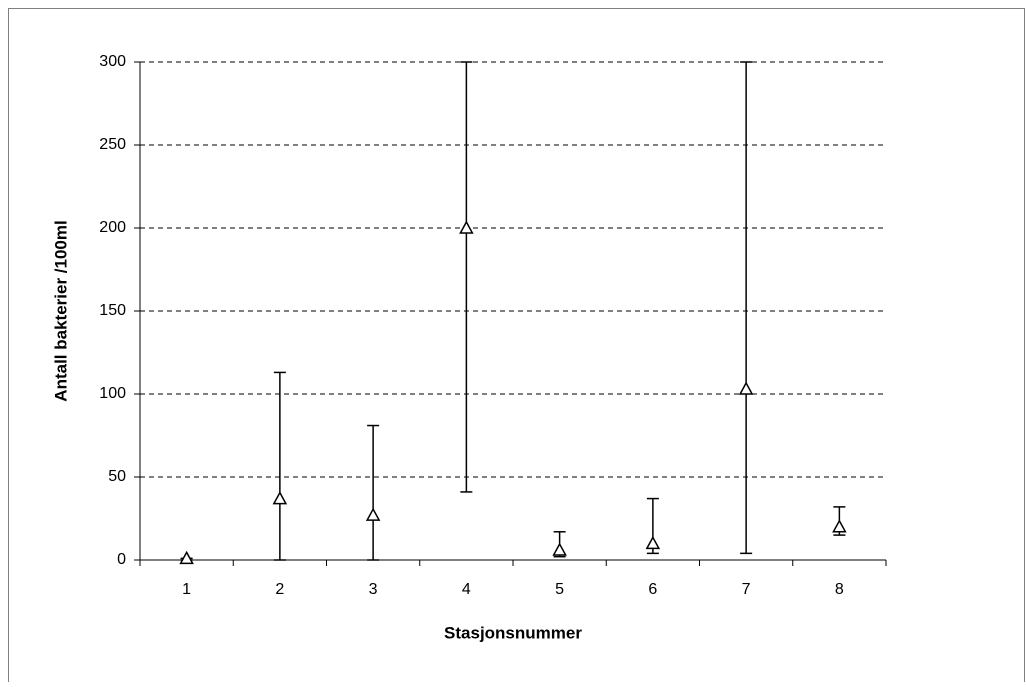 The image size is (1026, 687). Describe the element at coordinates (279, 589) in the screenshot. I see `x-tick-label: 2` at that location.